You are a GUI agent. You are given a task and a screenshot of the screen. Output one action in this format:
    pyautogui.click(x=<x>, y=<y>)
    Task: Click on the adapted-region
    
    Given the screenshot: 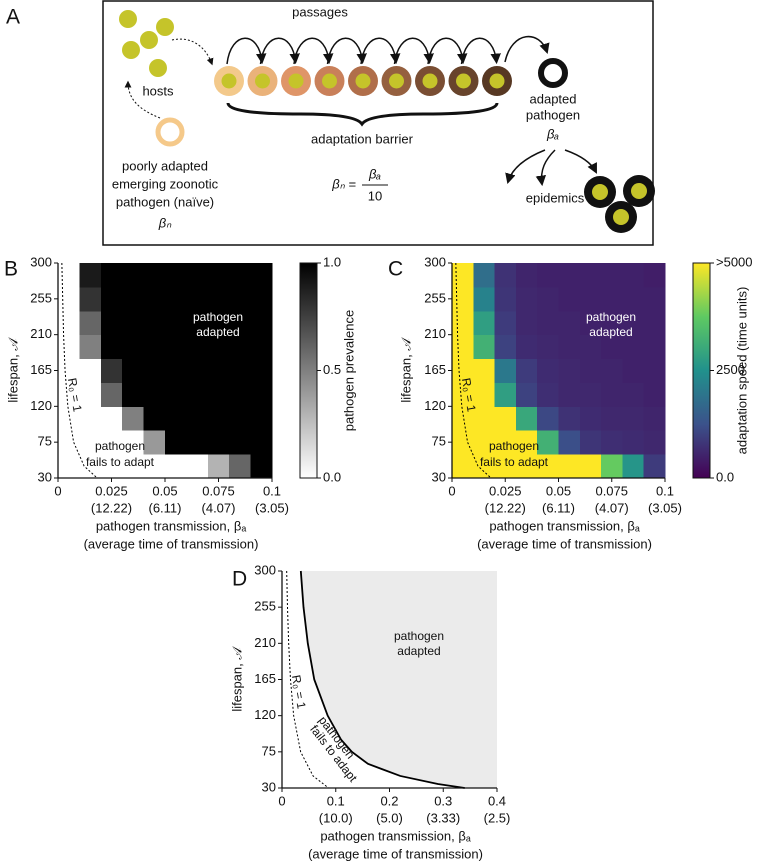 What is the action you would take?
    pyautogui.click(x=398, y=679)
    